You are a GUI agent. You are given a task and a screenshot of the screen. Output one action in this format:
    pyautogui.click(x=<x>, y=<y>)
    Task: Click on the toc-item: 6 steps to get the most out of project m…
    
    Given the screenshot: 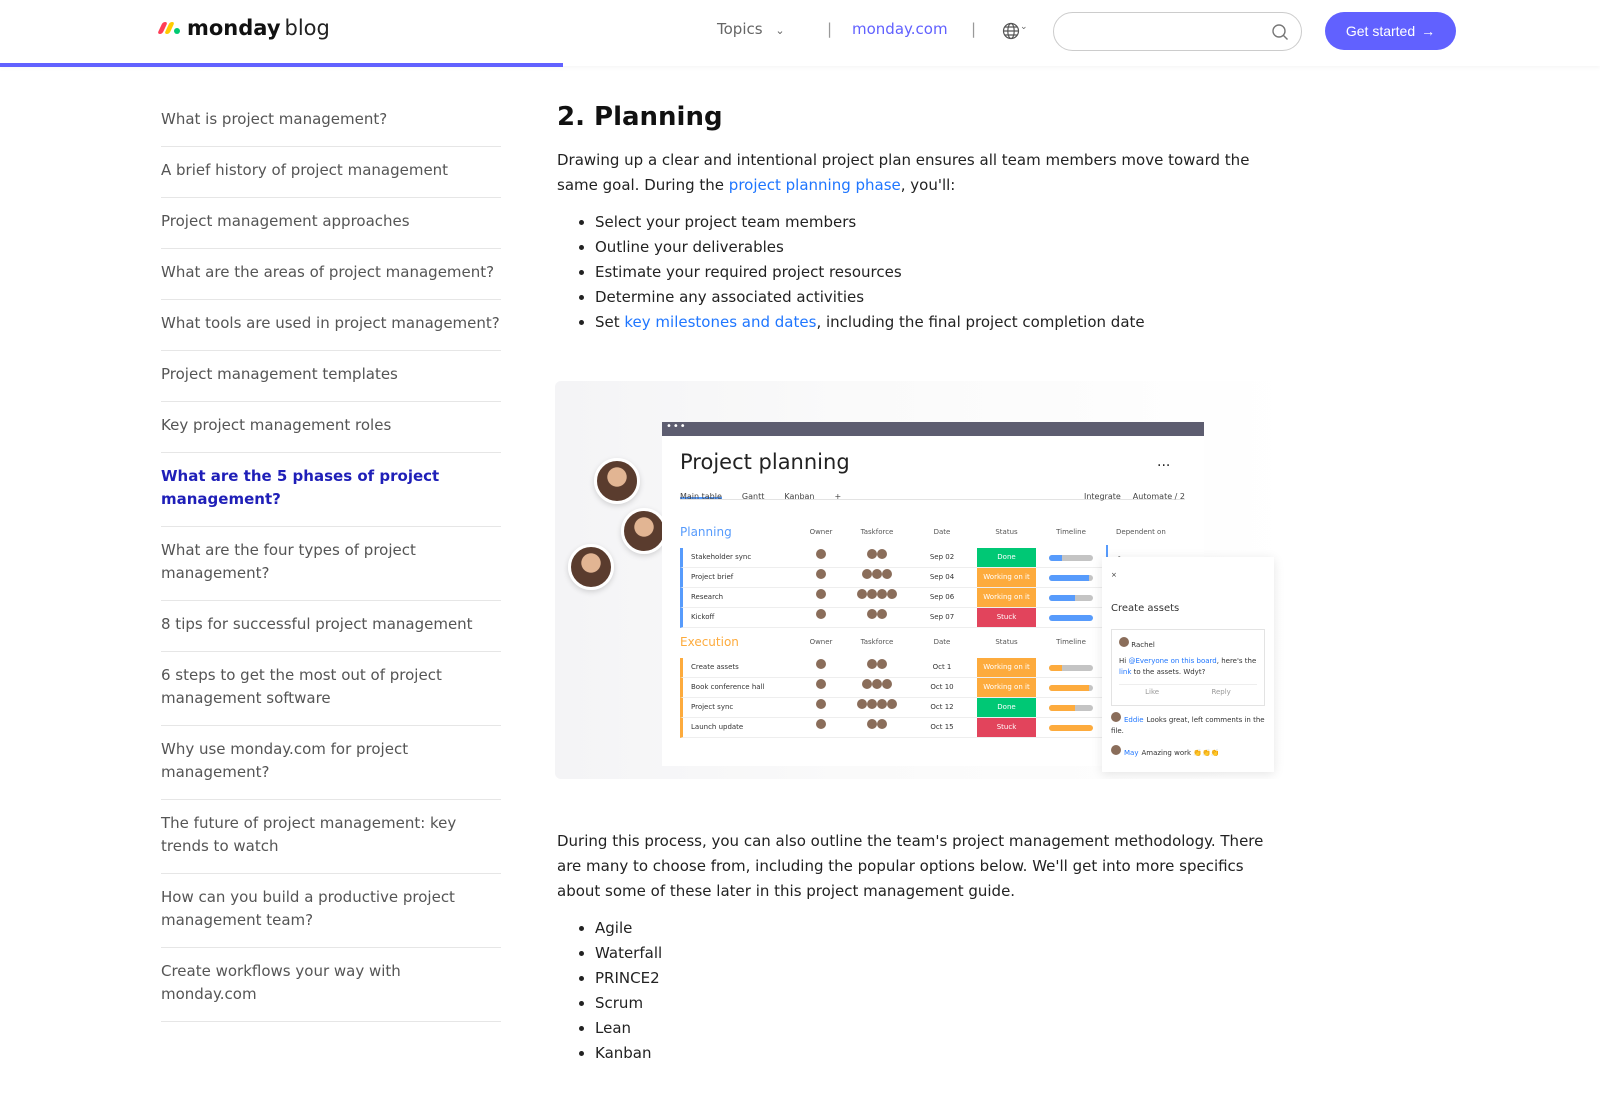 What is the action you would take?
    pyautogui.click(x=331, y=689)
    